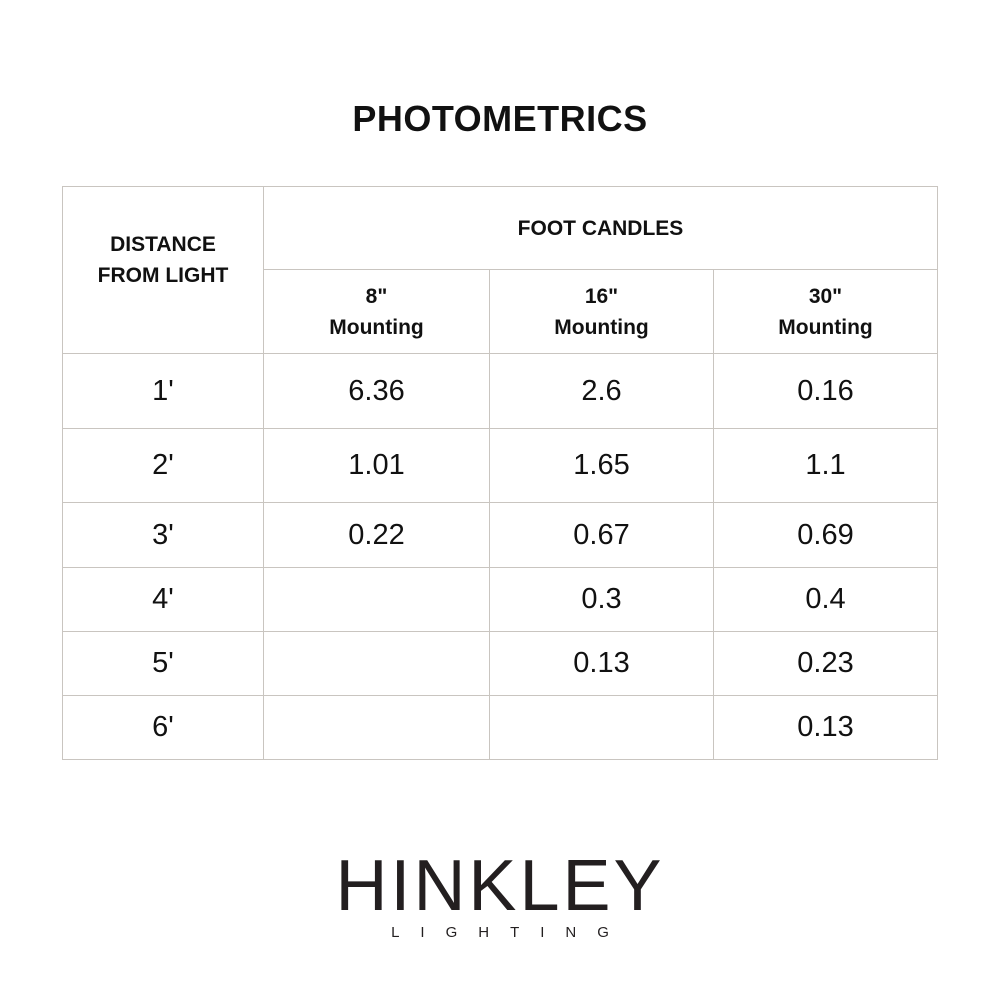 The width and height of the screenshot is (1000, 1000). Describe the element at coordinates (601, 599) in the screenshot. I see `foot-candle-cell: 0.3` at that location.